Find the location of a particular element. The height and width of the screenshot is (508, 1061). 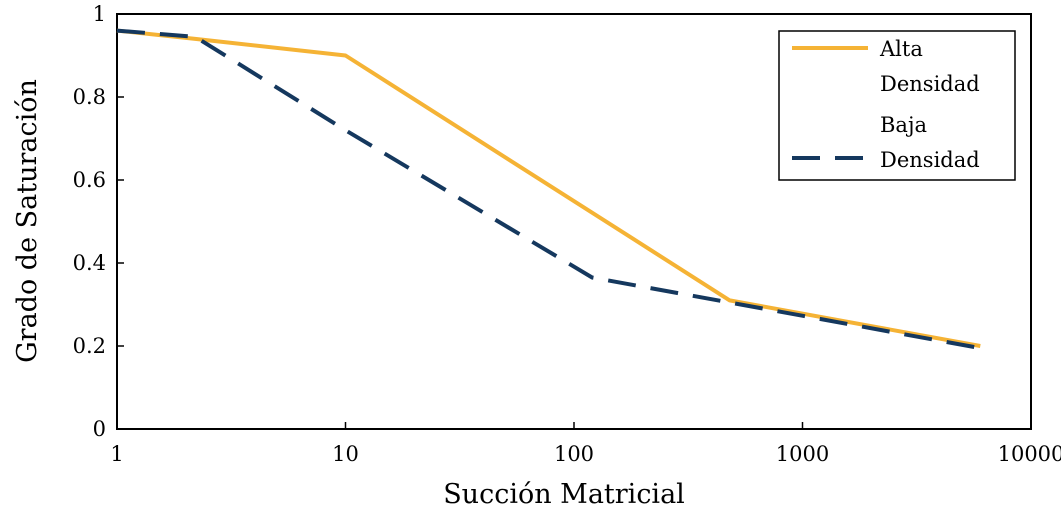

y-tick-label: 0.4 is located at coordinates (89, 263).